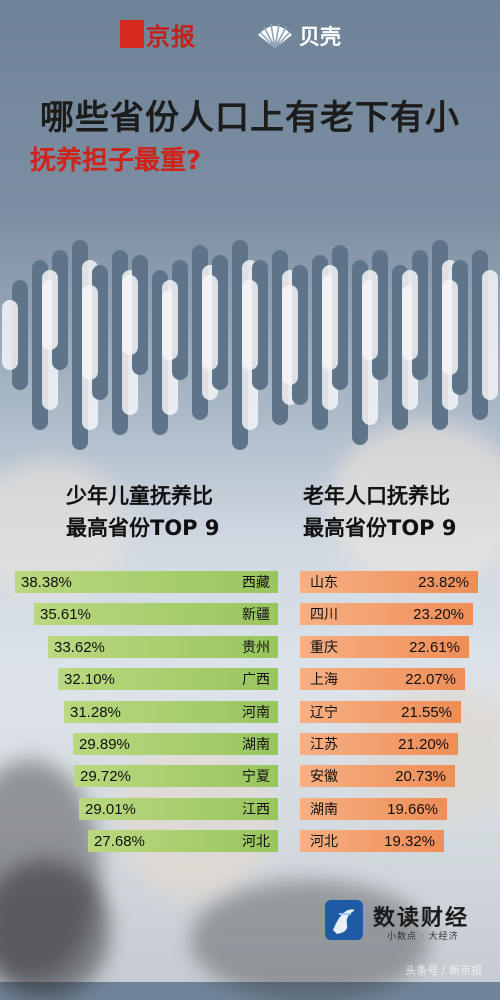  I want to click on bar-category-label: 新疆, so click(256, 615).